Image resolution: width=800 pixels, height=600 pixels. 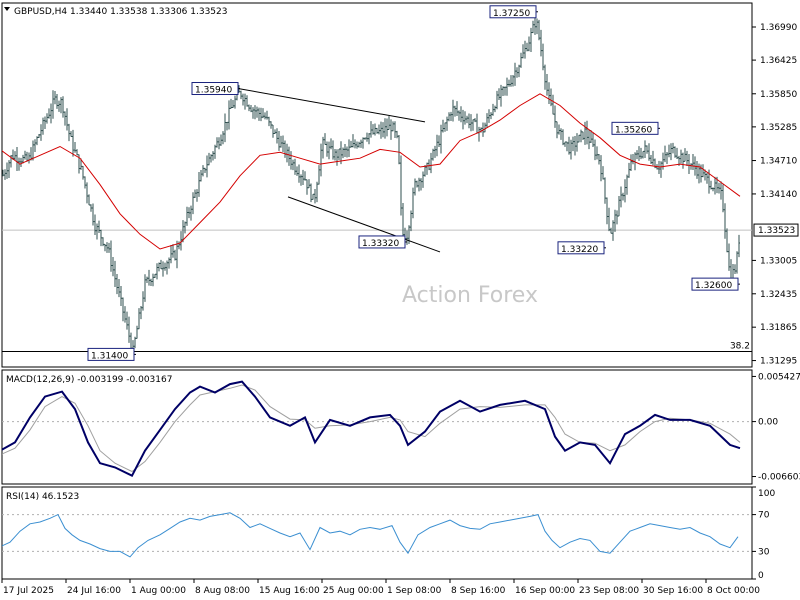 I want to click on macd-y-axis: 0.005427 0.00 -0.006603, so click(x=776, y=427).